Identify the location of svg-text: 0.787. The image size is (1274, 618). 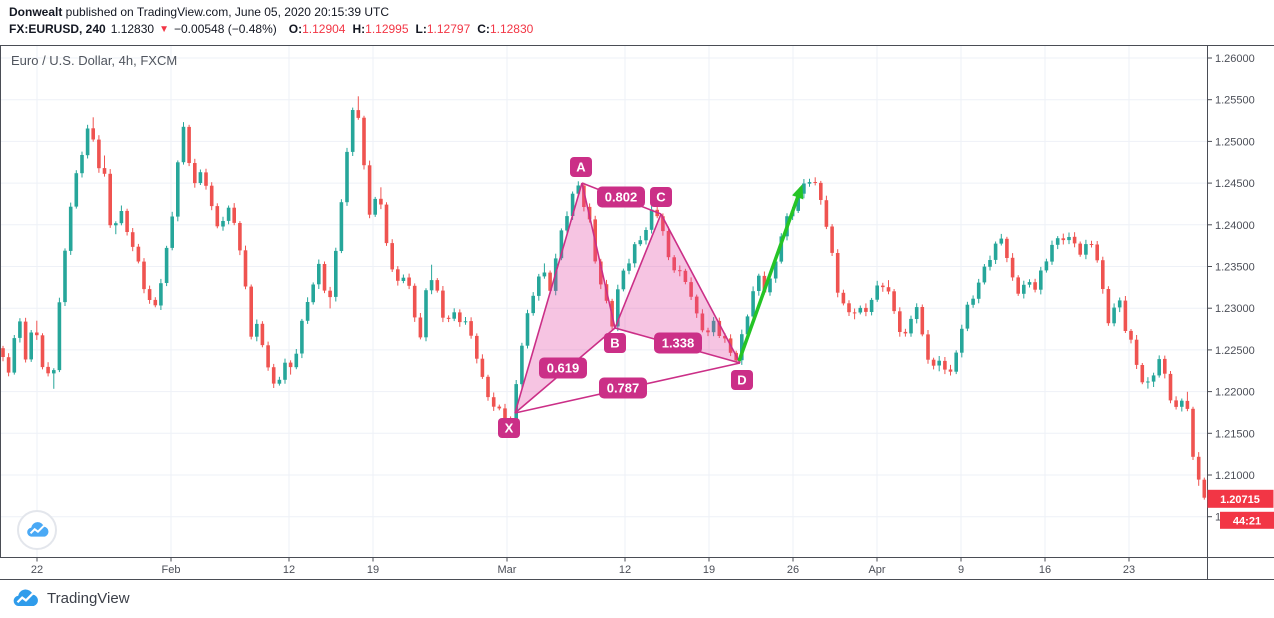
(623, 388).